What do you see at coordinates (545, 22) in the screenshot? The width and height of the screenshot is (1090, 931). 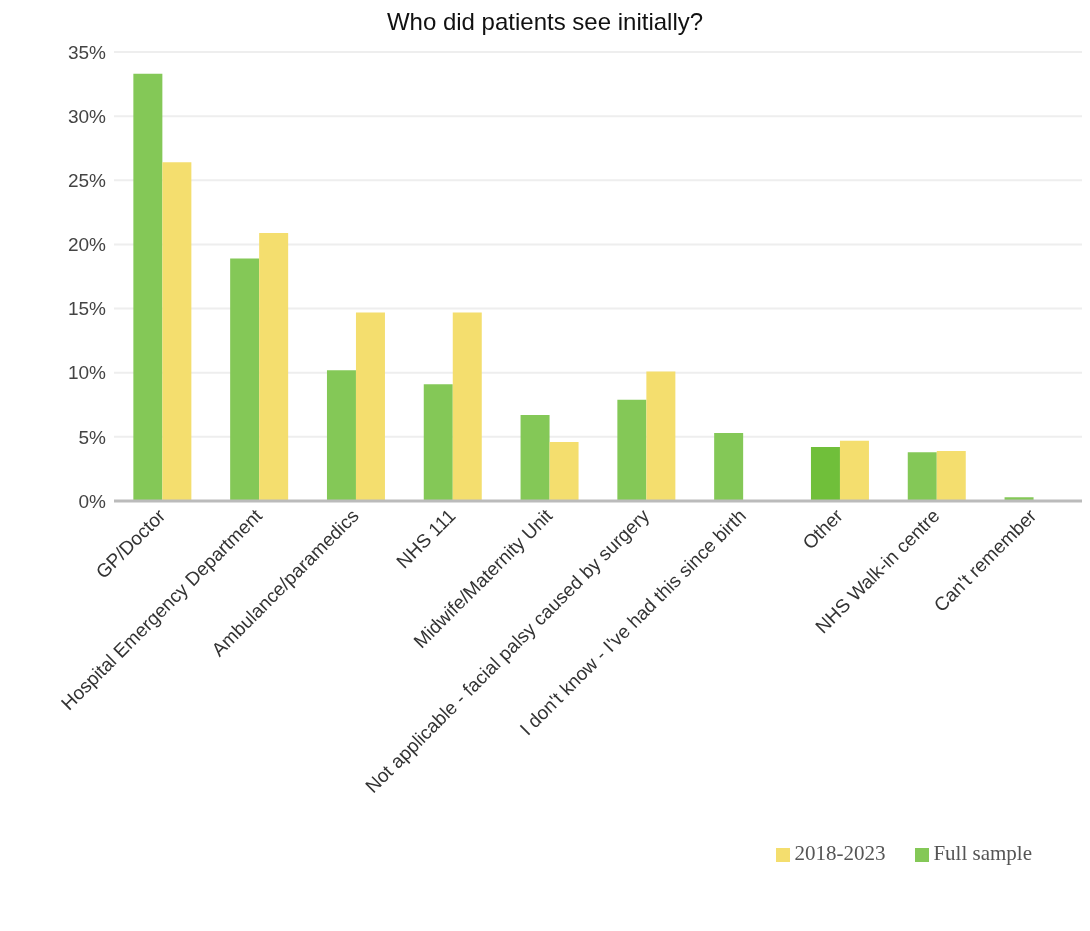 I see `chart-title: Who did patients see initially?` at bounding box center [545, 22].